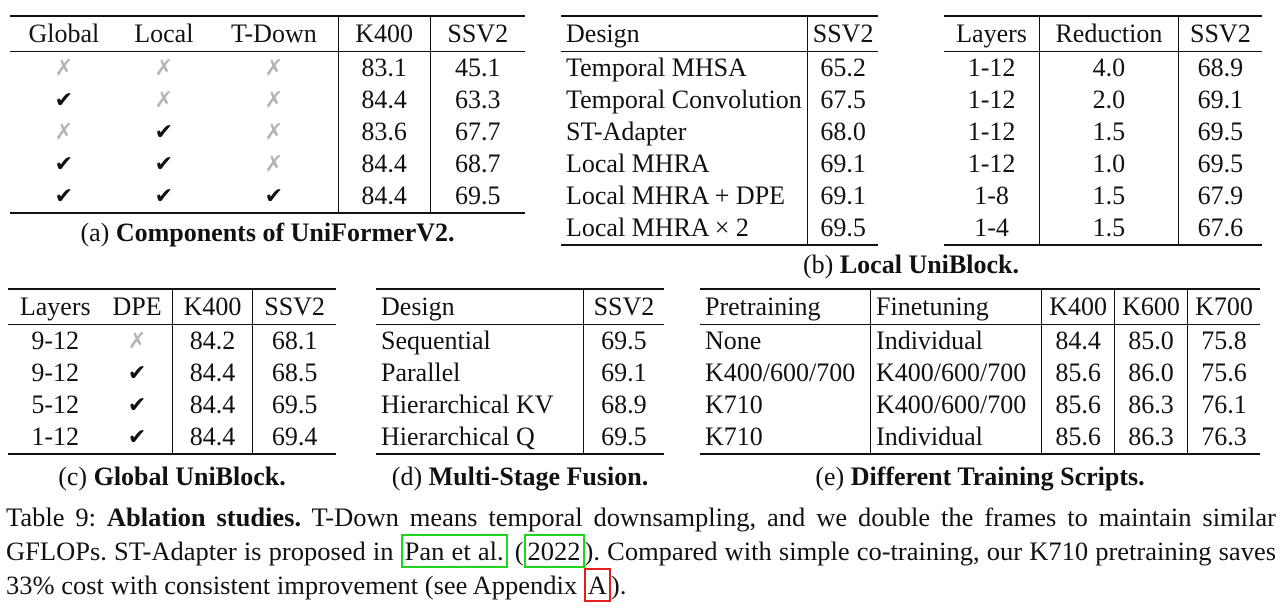 The image size is (1283, 616). What do you see at coordinates (818, 264) in the screenshot?
I see `caption-b-prefix: (b)` at bounding box center [818, 264].